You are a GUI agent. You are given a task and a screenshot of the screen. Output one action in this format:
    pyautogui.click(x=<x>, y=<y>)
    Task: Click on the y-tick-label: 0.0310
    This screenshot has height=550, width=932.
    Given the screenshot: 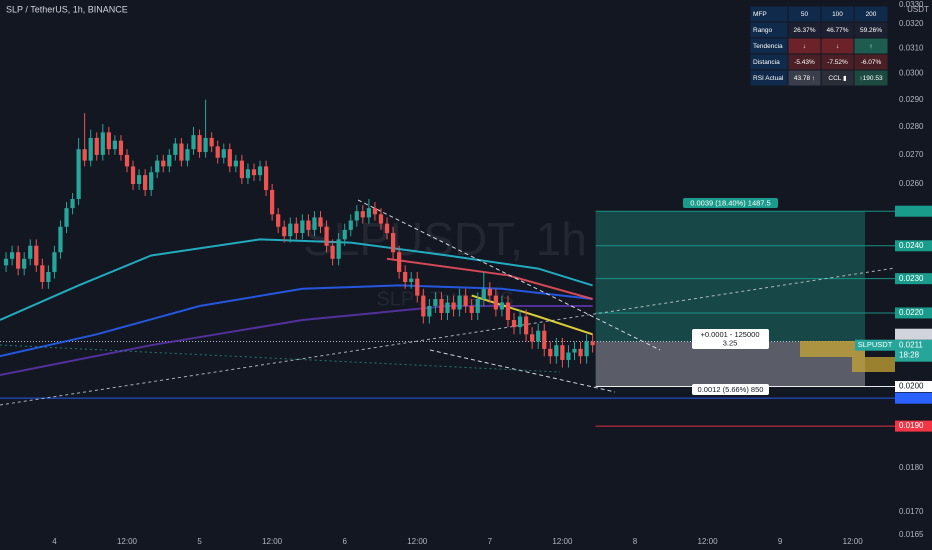 What is the action you would take?
    pyautogui.click(x=911, y=47)
    